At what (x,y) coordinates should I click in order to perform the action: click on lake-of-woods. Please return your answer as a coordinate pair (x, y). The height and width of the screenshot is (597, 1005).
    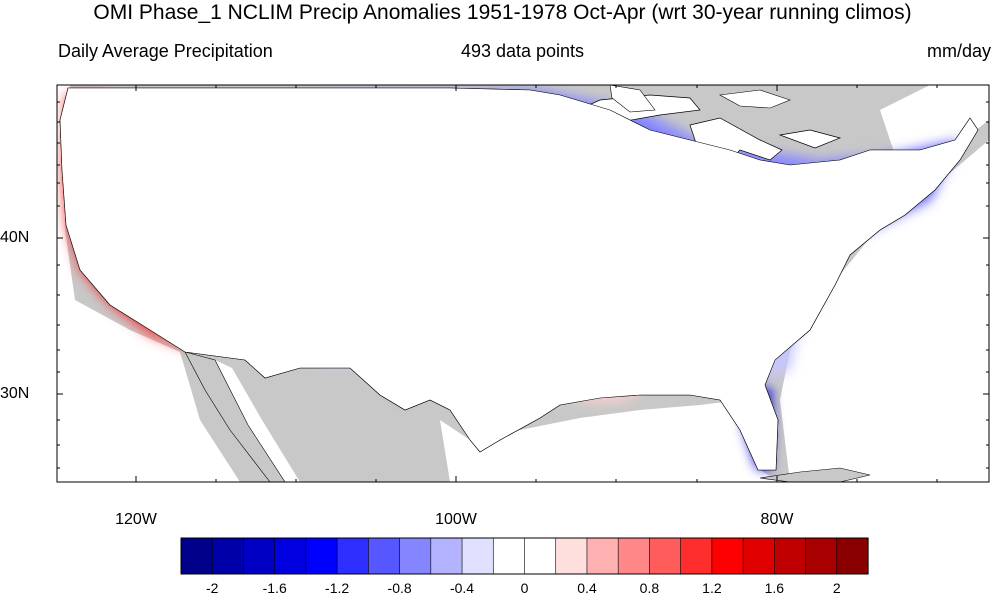
    Looking at the image, I should click on (632, 99).